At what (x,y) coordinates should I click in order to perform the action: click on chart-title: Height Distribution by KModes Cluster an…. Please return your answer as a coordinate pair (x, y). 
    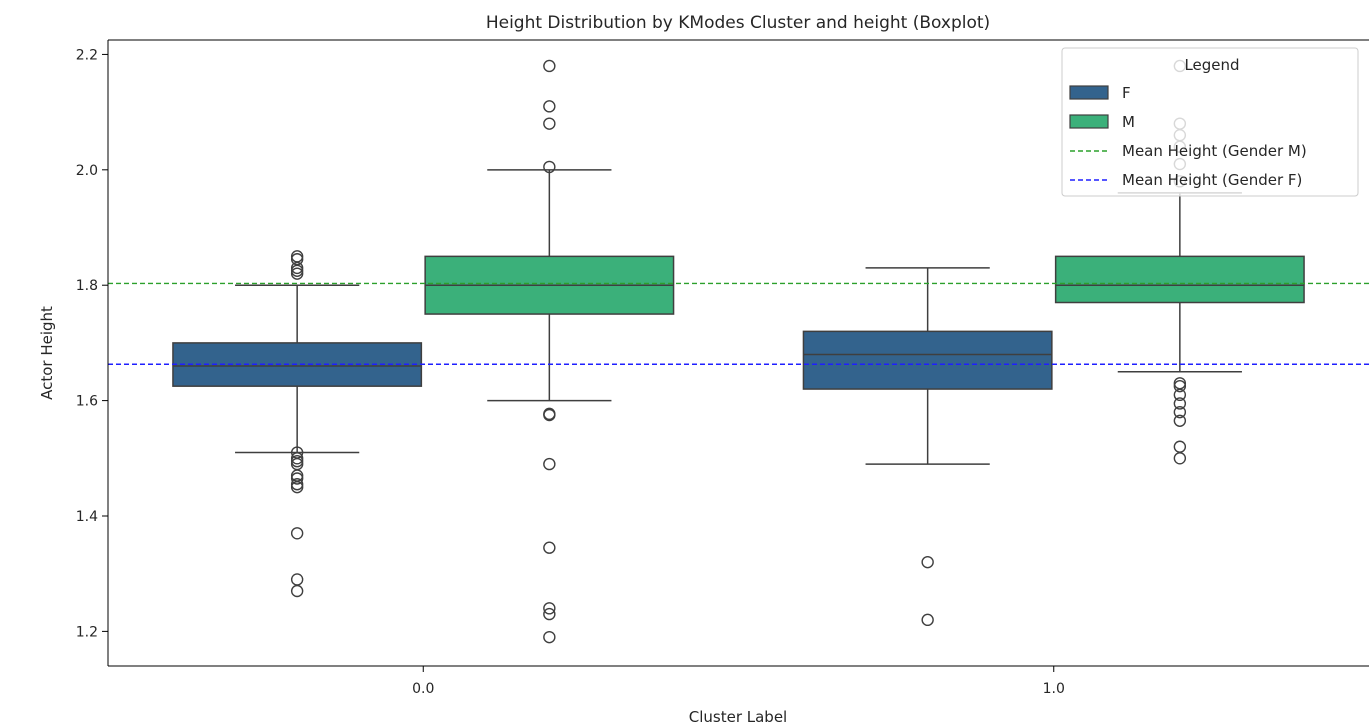
    Looking at the image, I should click on (738, 23).